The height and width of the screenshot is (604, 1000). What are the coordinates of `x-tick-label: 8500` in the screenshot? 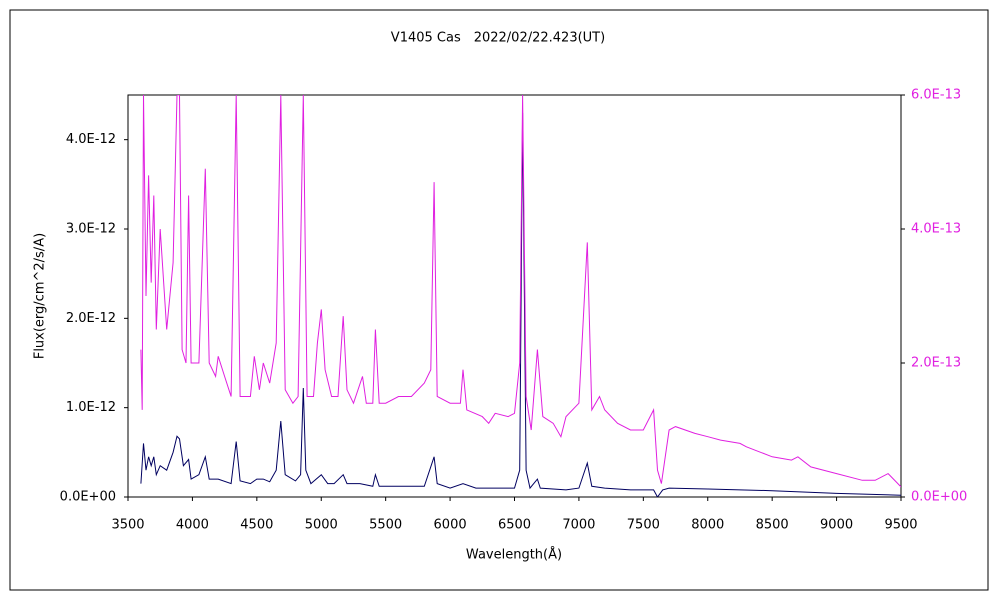 It's located at (772, 525).